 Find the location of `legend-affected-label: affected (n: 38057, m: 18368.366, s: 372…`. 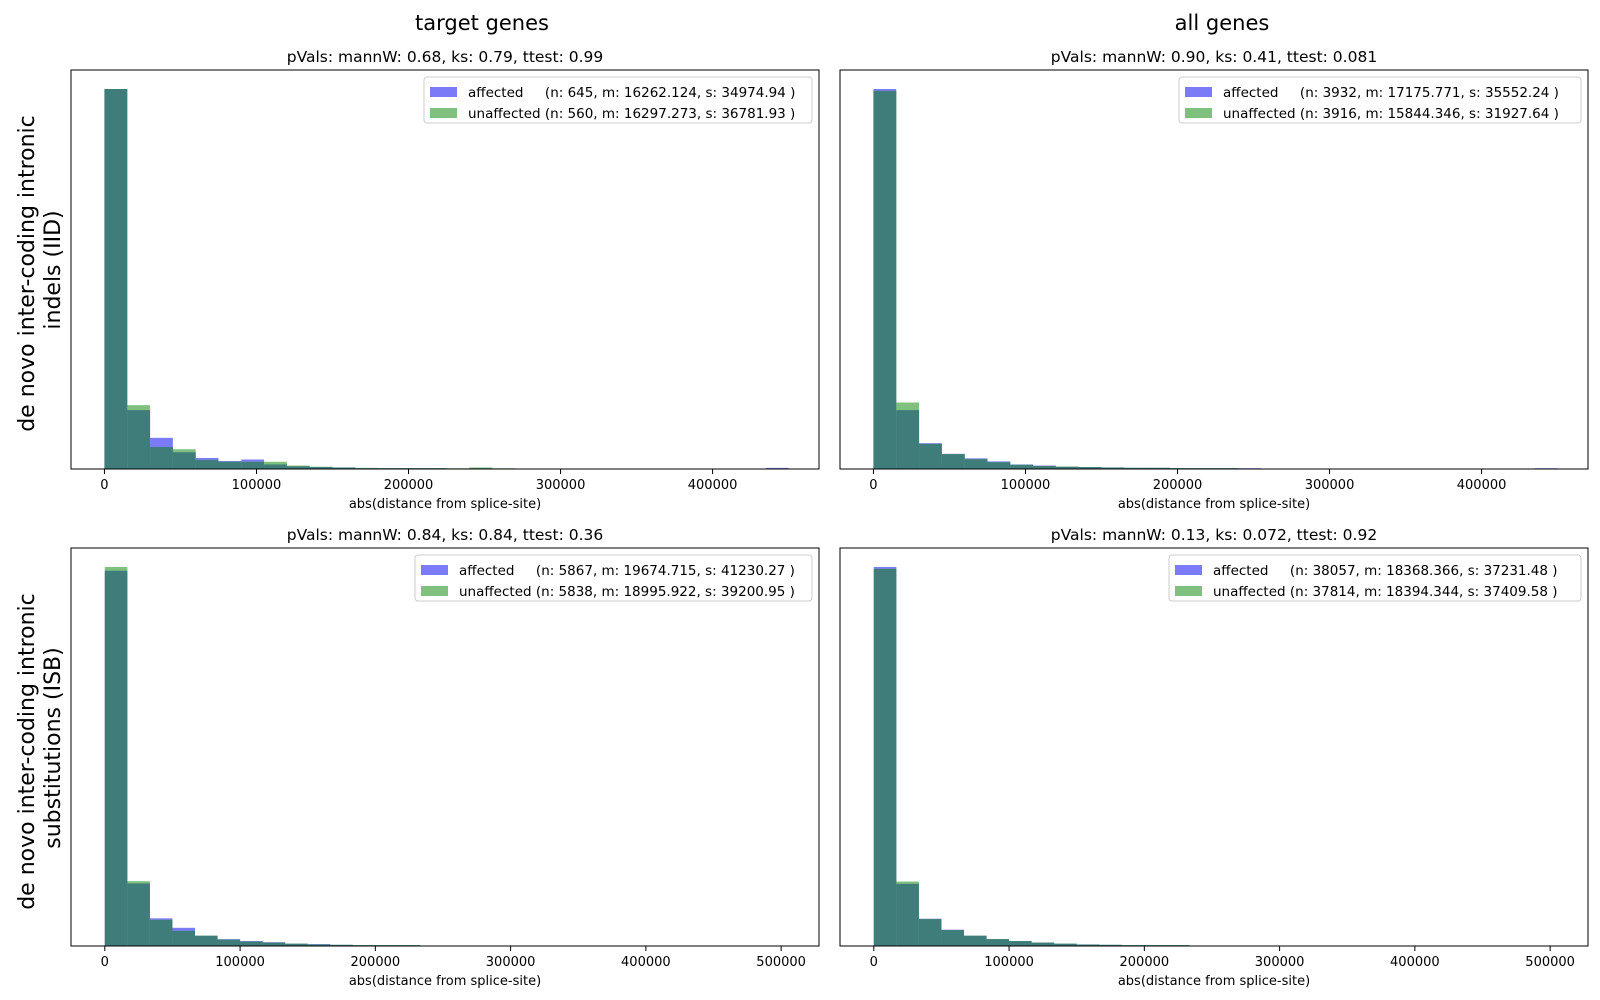

legend-affected-label: affected (n: 38057, m: 18368.366, s: 372… is located at coordinates (1385, 571).